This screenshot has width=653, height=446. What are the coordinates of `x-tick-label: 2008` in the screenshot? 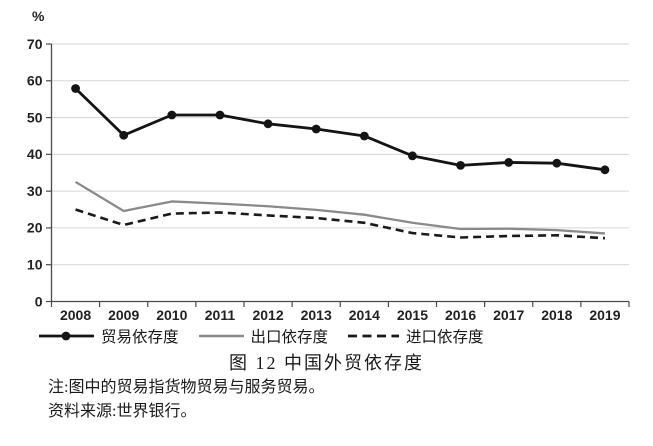 It's located at (75, 315).